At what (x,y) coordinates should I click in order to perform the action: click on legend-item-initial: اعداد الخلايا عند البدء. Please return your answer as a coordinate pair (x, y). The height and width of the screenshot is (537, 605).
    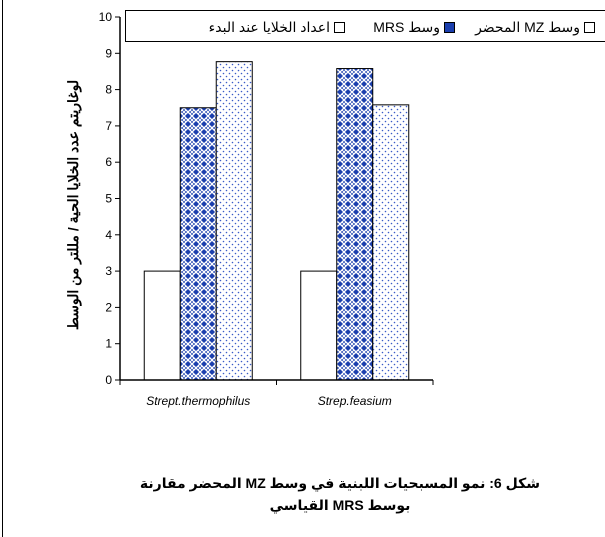
    Looking at the image, I should click on (277, 27).